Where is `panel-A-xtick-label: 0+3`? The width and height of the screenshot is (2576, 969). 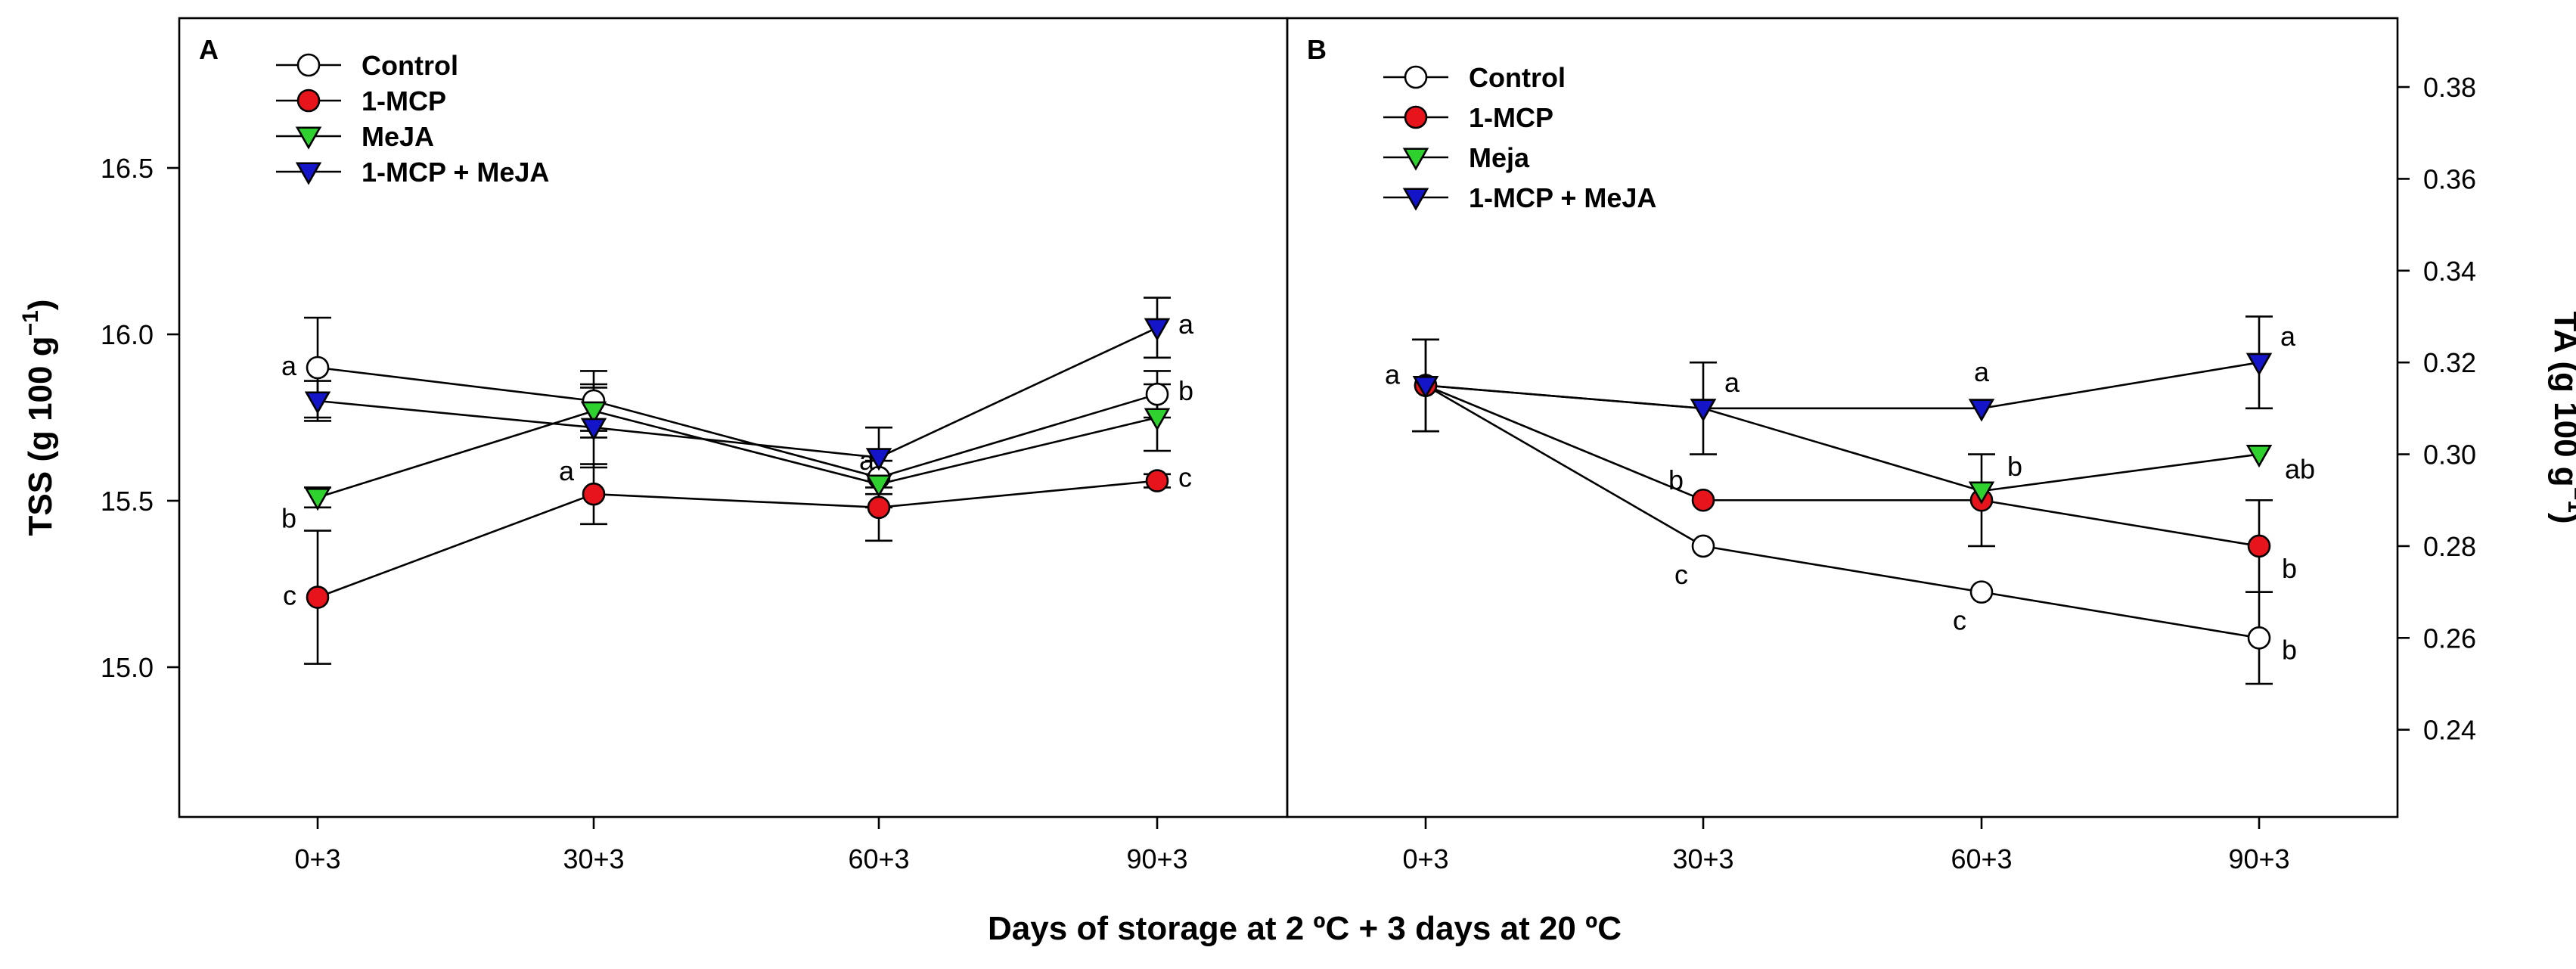
panel-A-xtick-label: 0+3 is located at coordinates (317, 858).